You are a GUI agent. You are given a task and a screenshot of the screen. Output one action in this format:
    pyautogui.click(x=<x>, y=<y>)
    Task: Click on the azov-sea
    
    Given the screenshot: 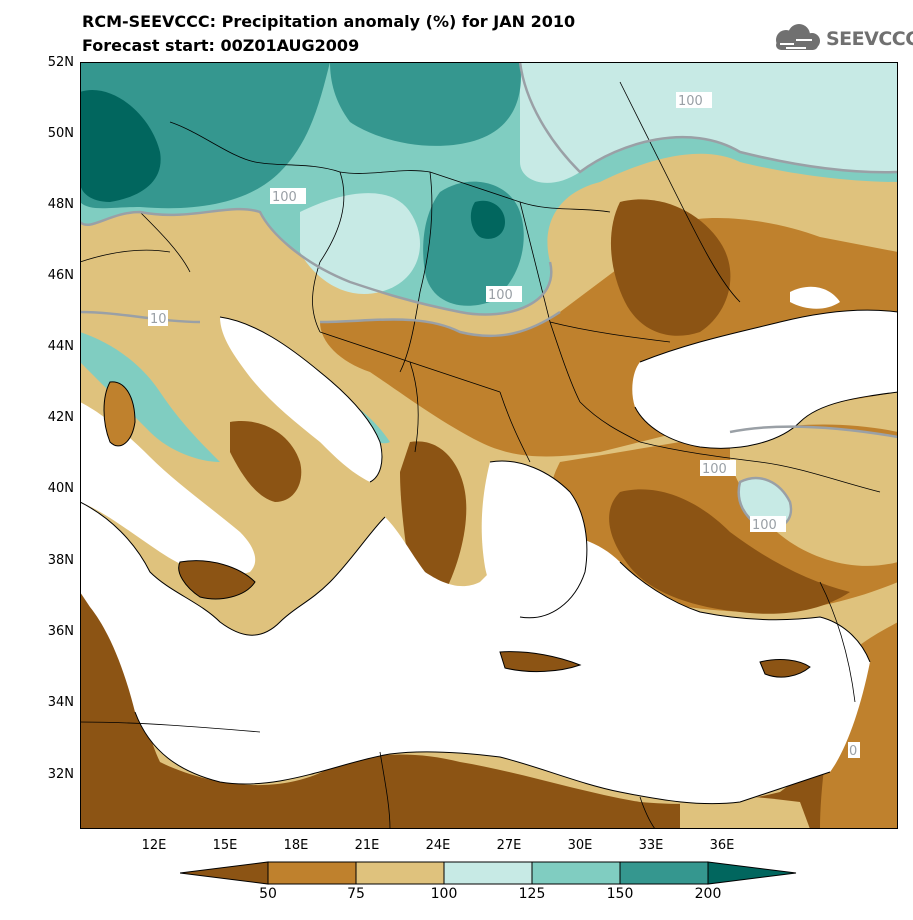 What is the action you would take?
    pyautogui.click(x=815, y=297)
    